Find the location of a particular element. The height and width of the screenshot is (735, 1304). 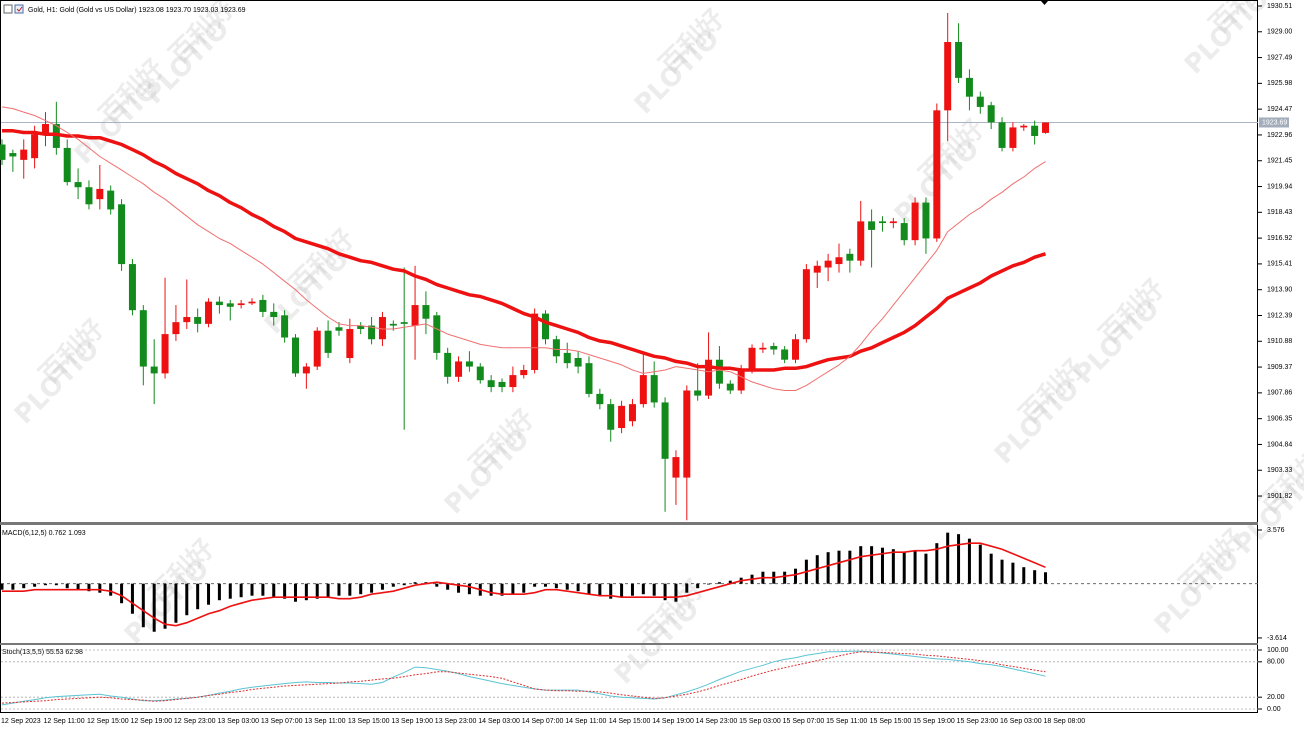

pane-separator is located at coordinates (629, 523).